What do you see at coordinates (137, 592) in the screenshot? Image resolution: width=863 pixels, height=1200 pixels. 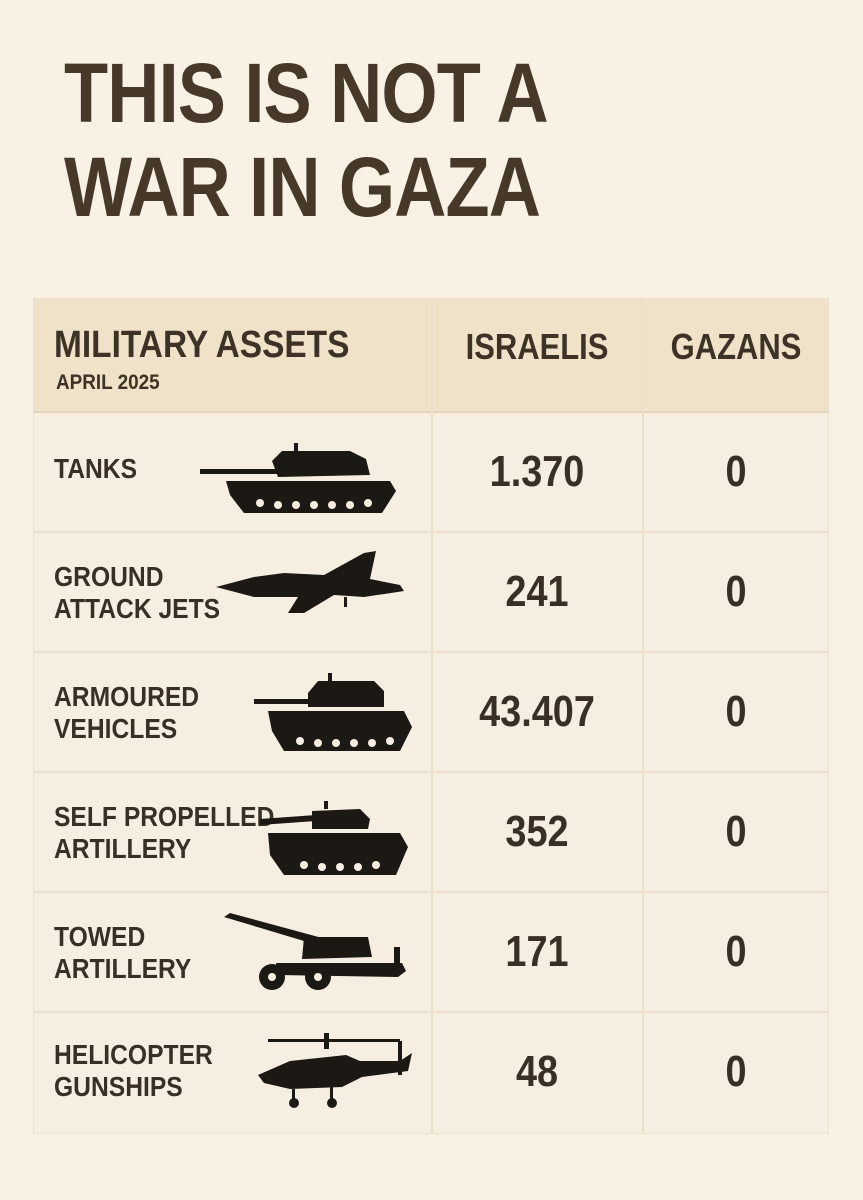 I see `row-label: GROUND ATTACK JETS` at bounding box center [137, 592].